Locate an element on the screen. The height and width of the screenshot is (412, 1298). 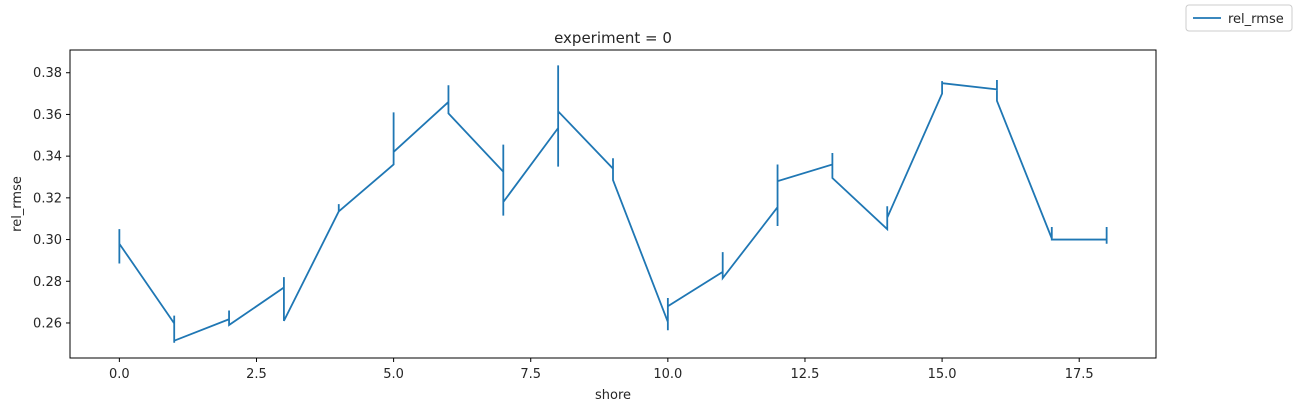
x-tick-label: 0.0 is located at coordinates (119, 374).